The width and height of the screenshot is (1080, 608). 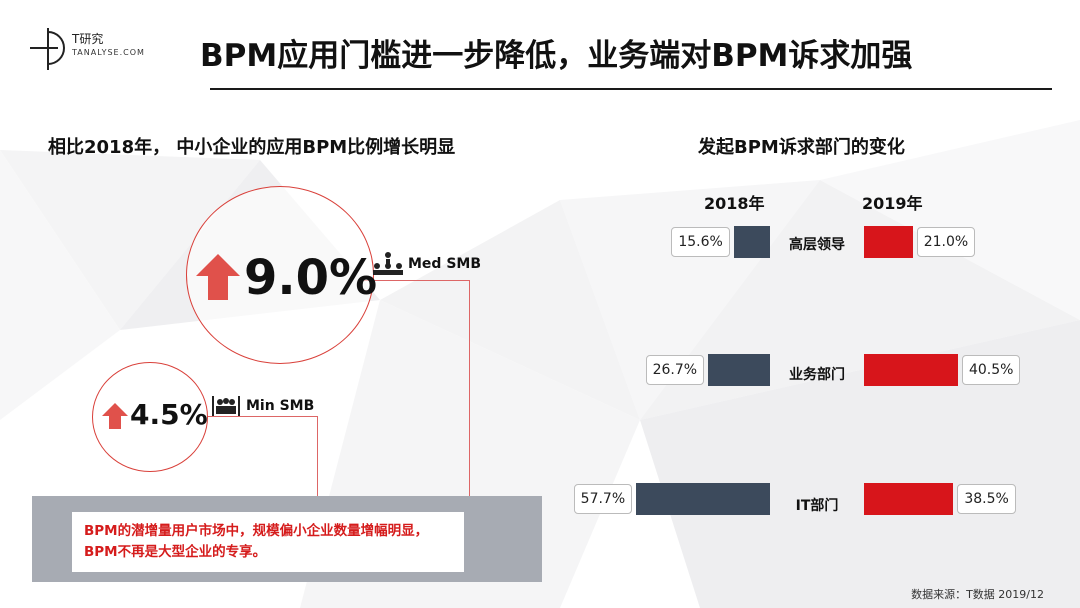 What do you see at coordinates (631, 89) in the screenshot?
I see `title-divider` at bounding box center [631, 89].